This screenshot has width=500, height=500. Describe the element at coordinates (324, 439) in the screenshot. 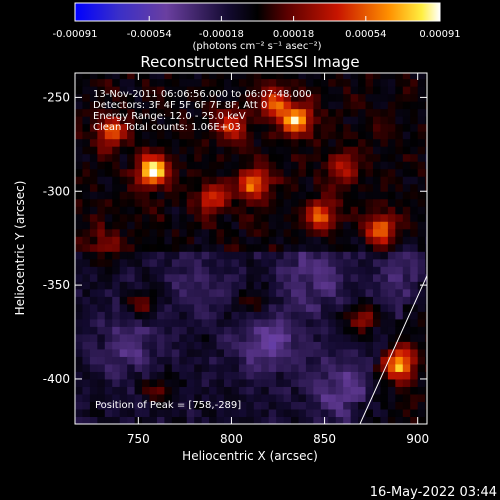

I see `x-tick-label: 850` at that location.